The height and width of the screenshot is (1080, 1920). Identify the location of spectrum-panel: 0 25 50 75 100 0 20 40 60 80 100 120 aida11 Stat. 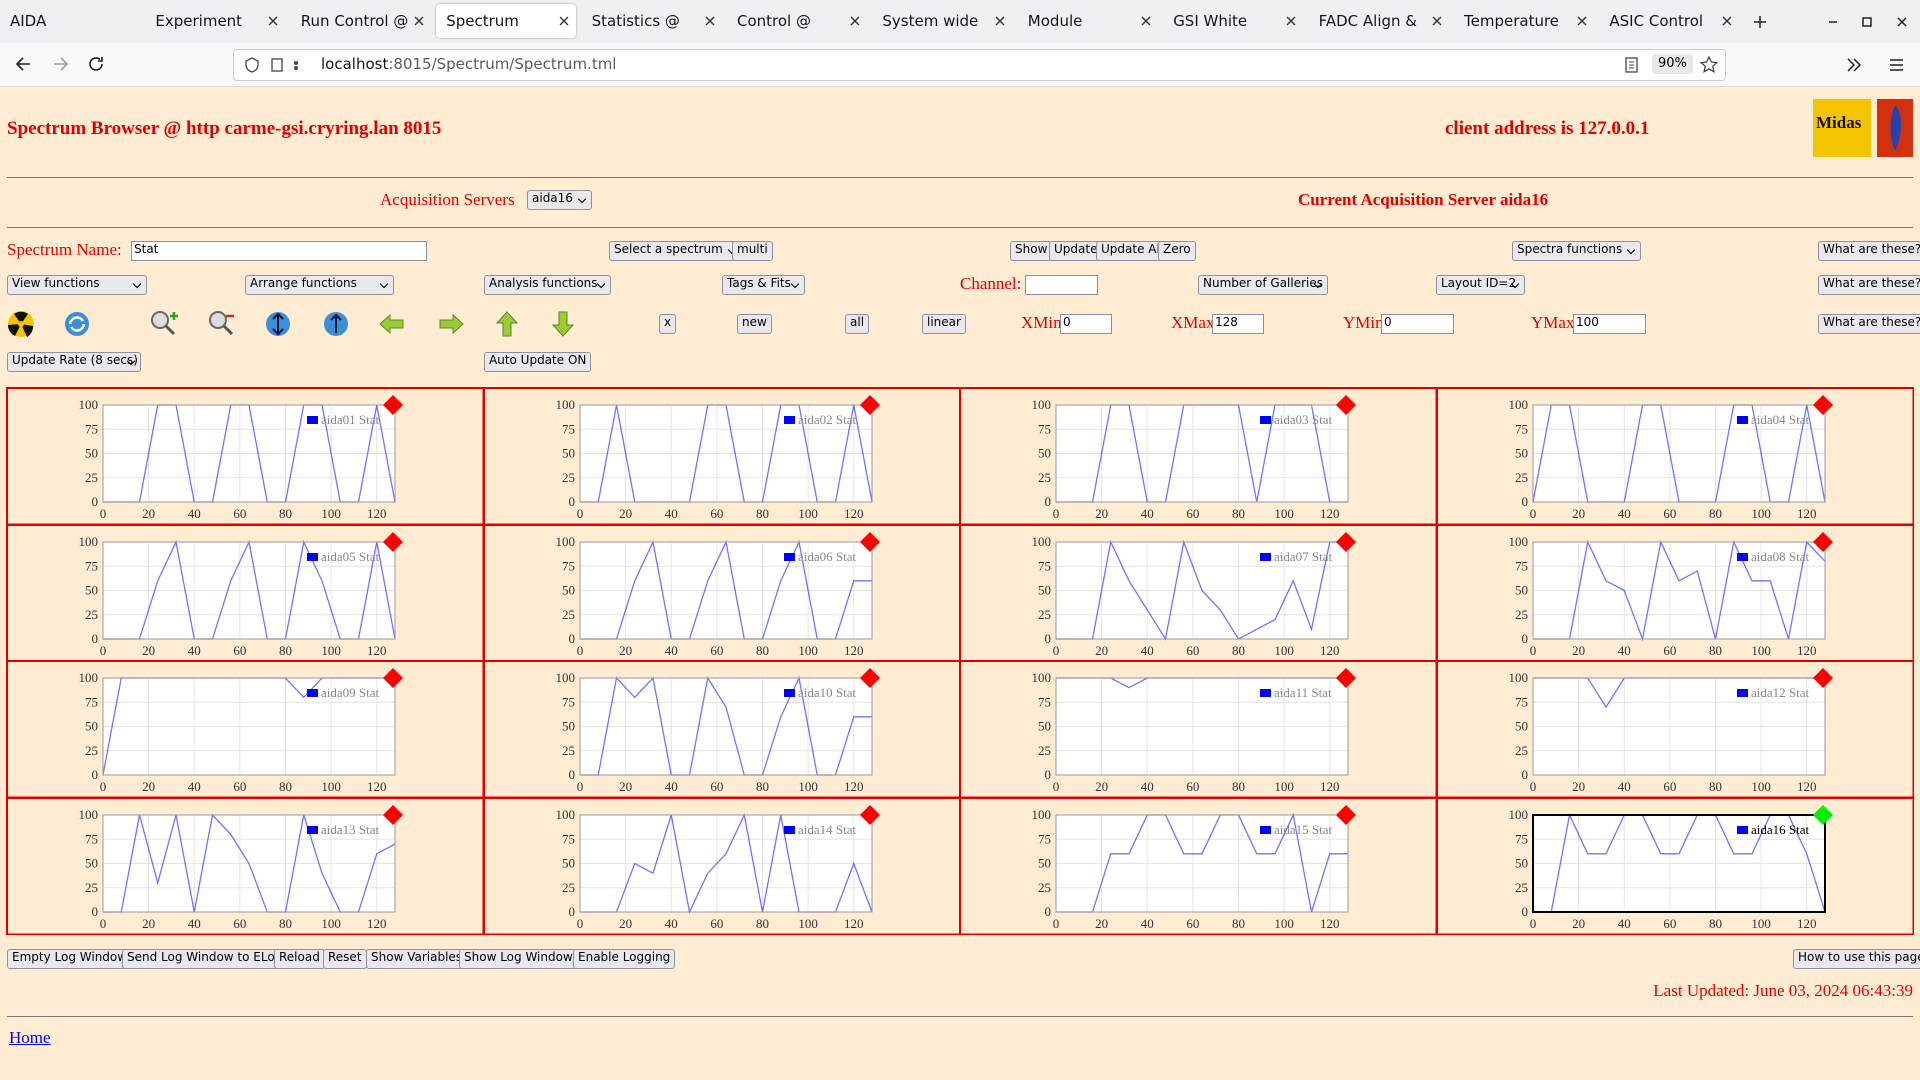
(1198, 729).